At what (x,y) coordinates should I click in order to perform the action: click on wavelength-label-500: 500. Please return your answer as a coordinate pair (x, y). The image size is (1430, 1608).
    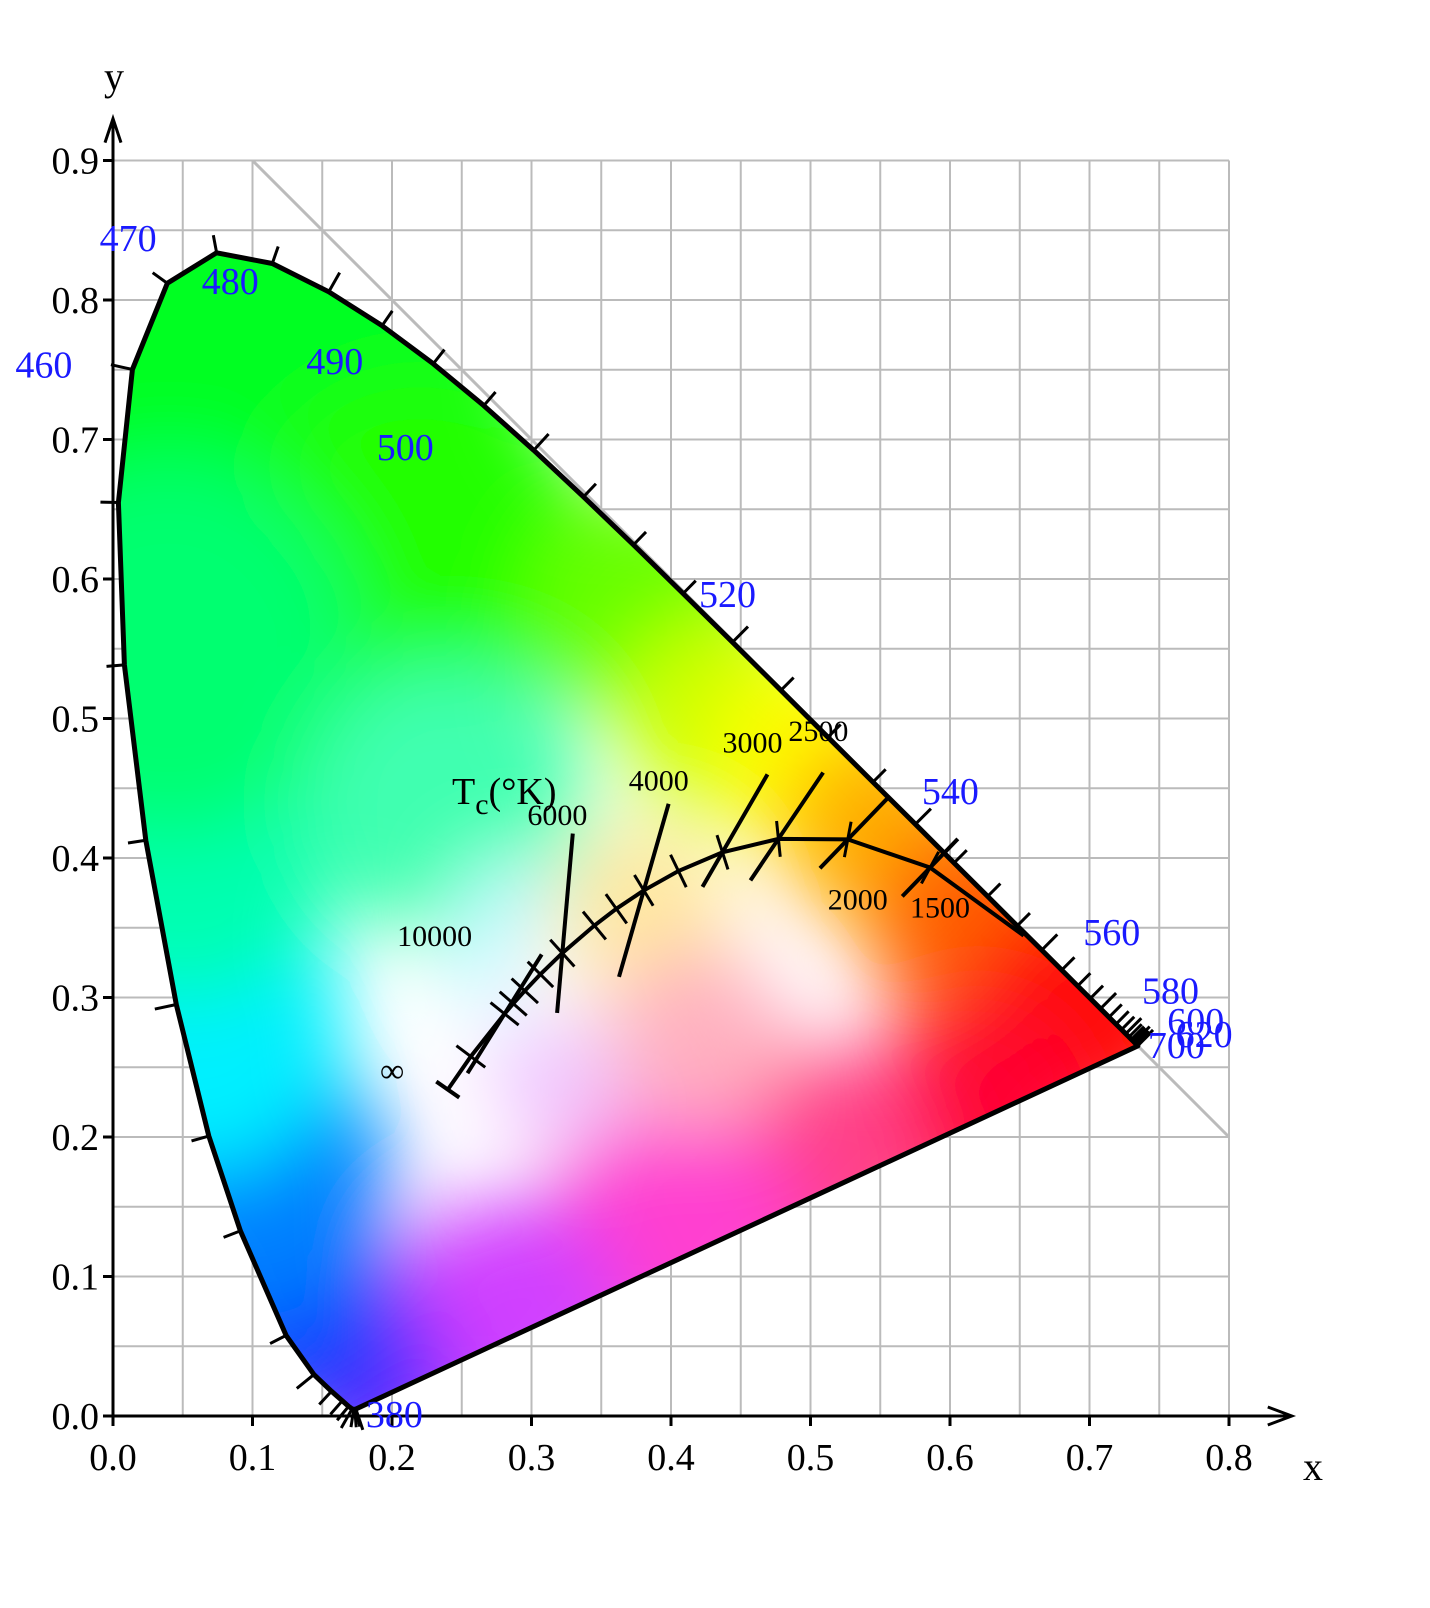
    Looking at the image, I should click on (405, 448).